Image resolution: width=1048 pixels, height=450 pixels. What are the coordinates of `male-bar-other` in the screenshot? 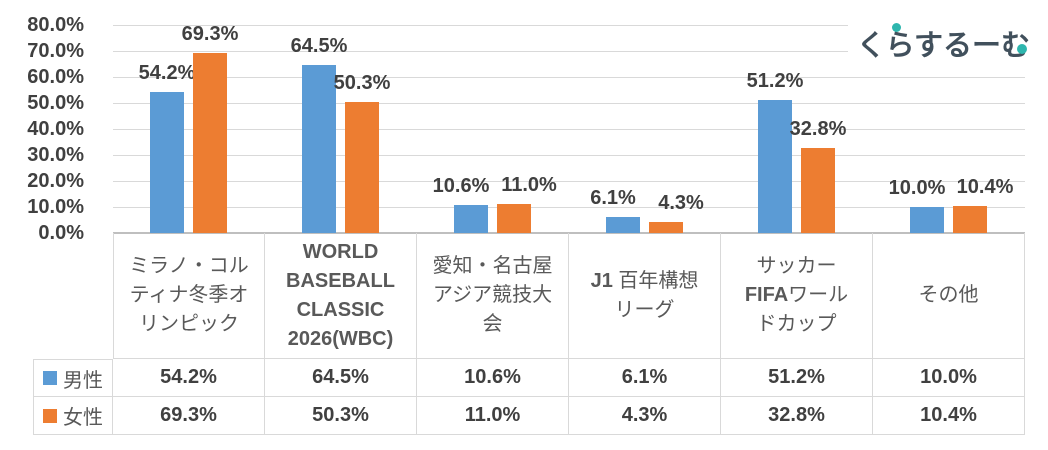 It's located at (927, 220).